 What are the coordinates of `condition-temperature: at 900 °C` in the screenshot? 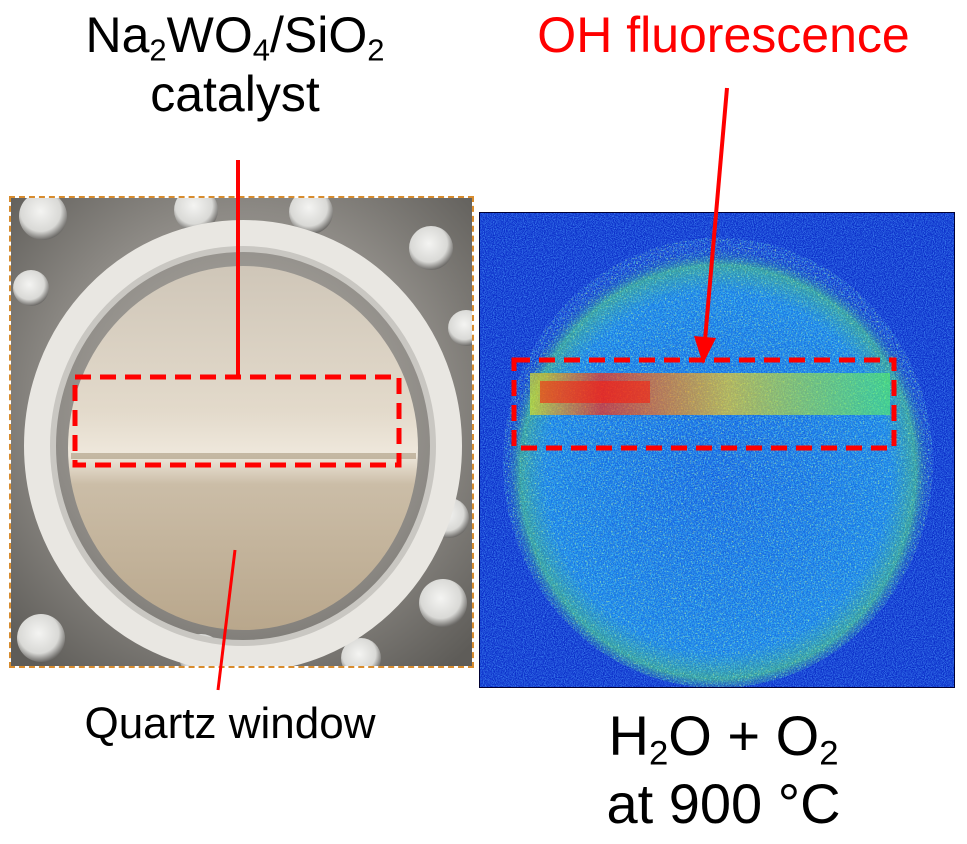 It's located at (723, 803).